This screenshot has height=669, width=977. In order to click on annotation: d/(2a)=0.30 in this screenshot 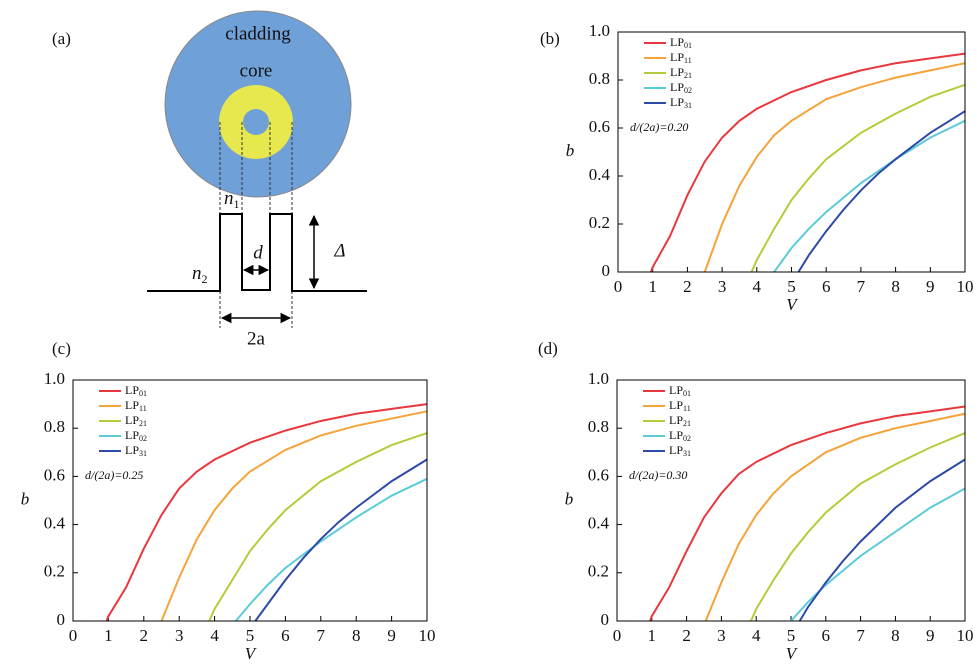, I will do `click(658, 475)`.